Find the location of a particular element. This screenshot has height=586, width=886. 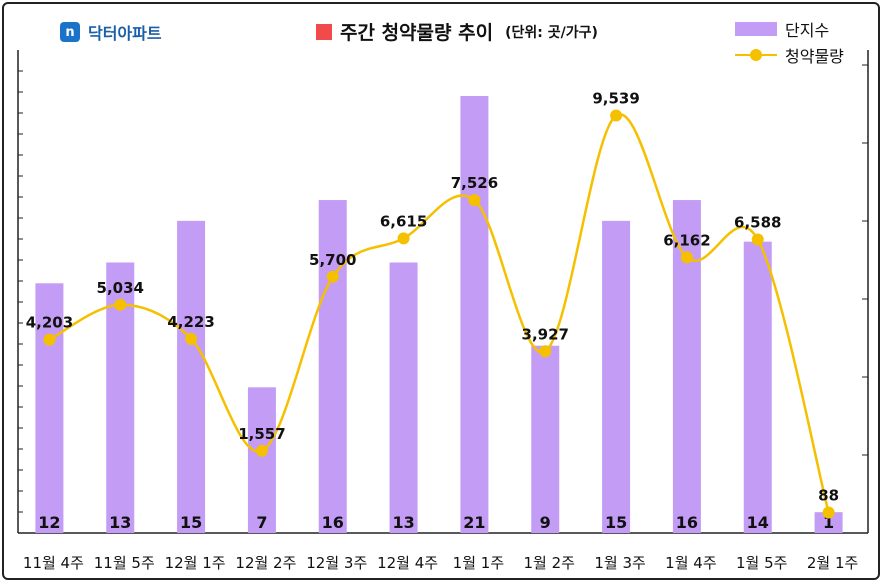

line-value-label: 7,526 is located at coordinates (474, 183).